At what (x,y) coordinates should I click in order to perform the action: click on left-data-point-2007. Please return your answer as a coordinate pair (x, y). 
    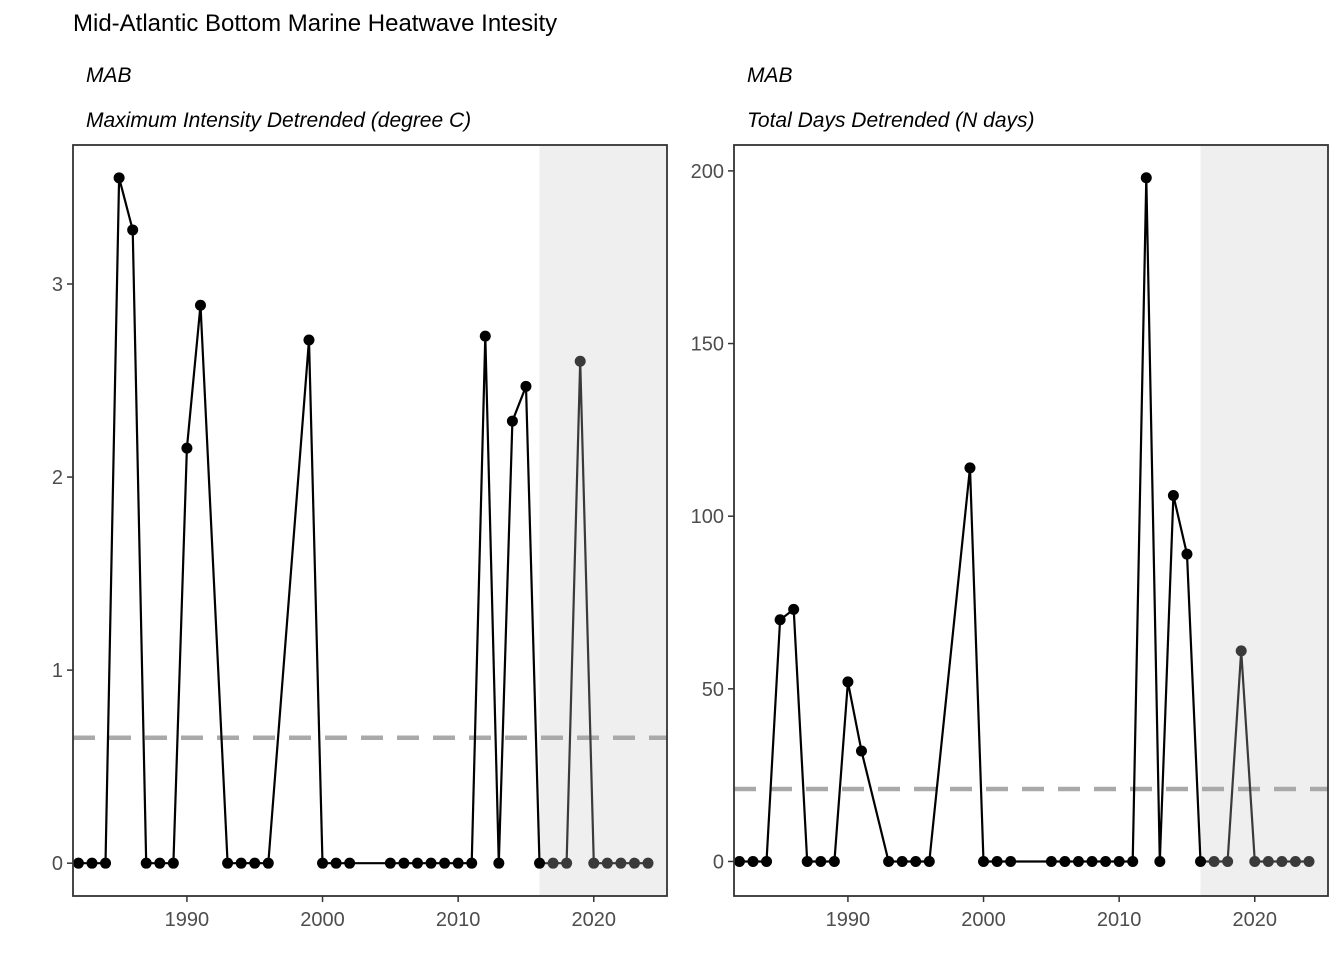
    Looking at the image, I should click on (417, 863).